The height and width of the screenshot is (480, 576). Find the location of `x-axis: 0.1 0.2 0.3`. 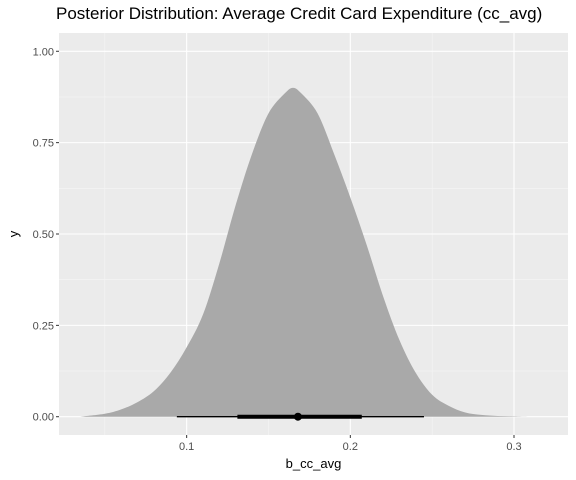

x-axis: 0.1 0.2 0.3 is located at coordinates (350, 444).